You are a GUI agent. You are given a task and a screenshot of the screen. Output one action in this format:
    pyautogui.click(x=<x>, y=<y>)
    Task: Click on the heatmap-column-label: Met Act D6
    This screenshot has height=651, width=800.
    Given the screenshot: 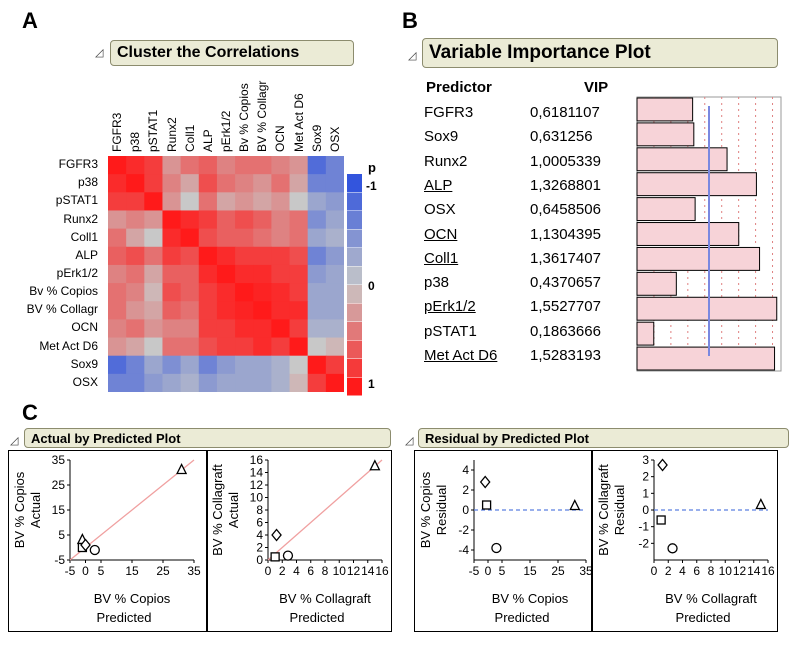 What is the action you would take?
    pyautogui.click(x=298, y=122)
    